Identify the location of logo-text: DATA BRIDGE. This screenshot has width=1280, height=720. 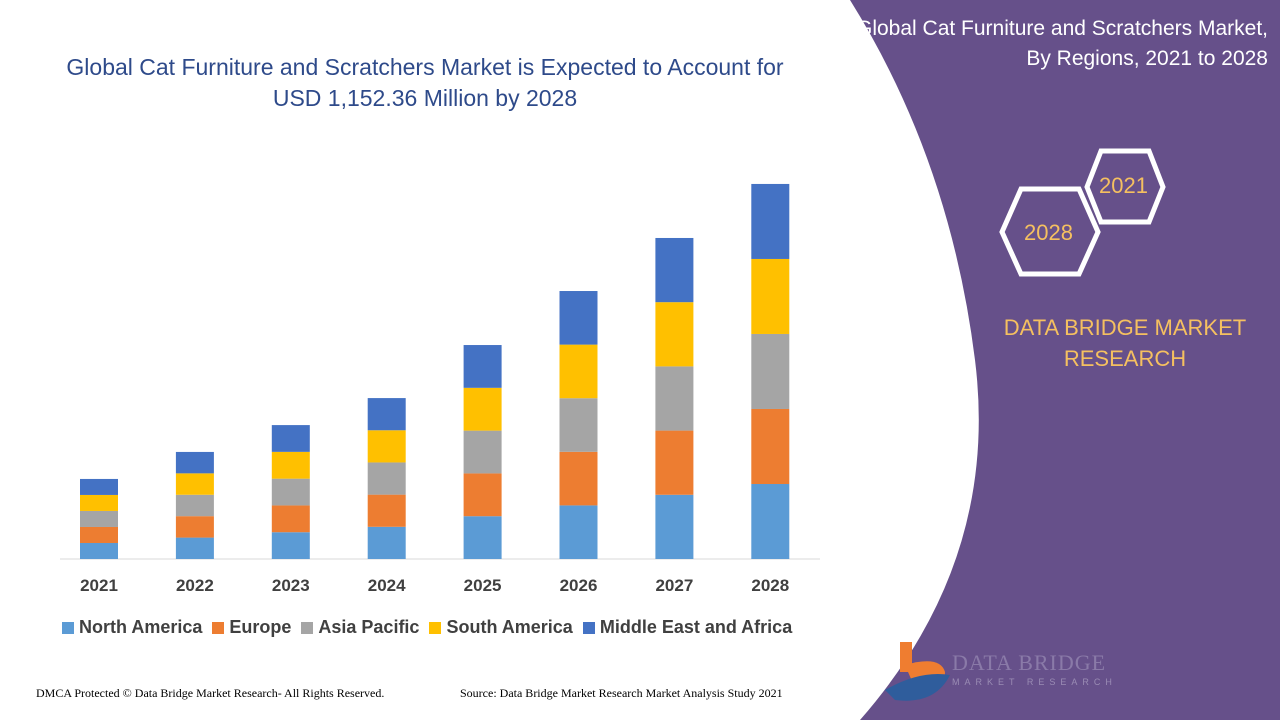
(1029, 662).